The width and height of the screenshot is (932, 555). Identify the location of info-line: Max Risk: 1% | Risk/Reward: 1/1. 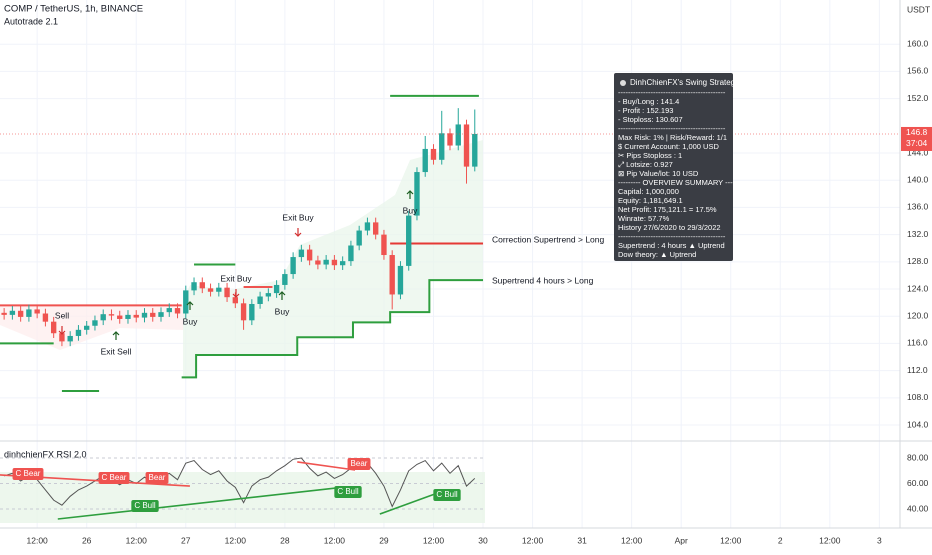
(672, 137).